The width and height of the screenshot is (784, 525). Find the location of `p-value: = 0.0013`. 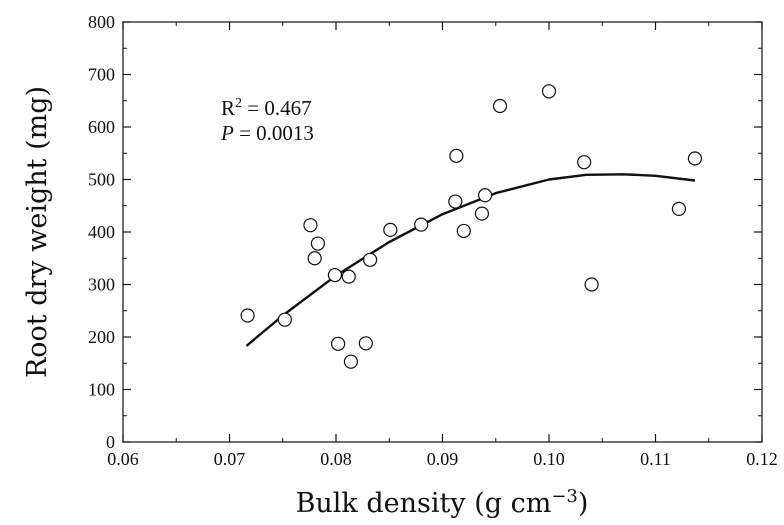

p-value: = 0.0013 is located at coordinates (274, 133).